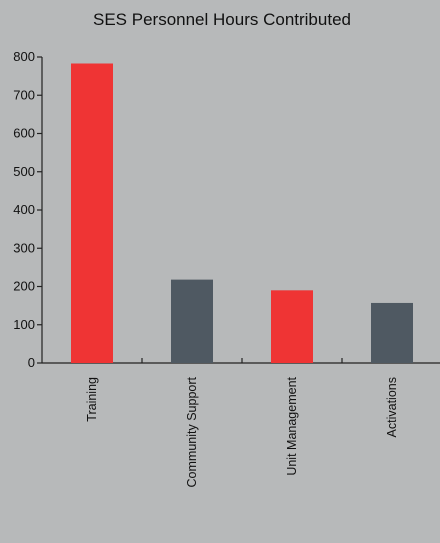 This screenshot has height=543, width=440. I want to click on y-tick-label: 300, so click(24, 247).